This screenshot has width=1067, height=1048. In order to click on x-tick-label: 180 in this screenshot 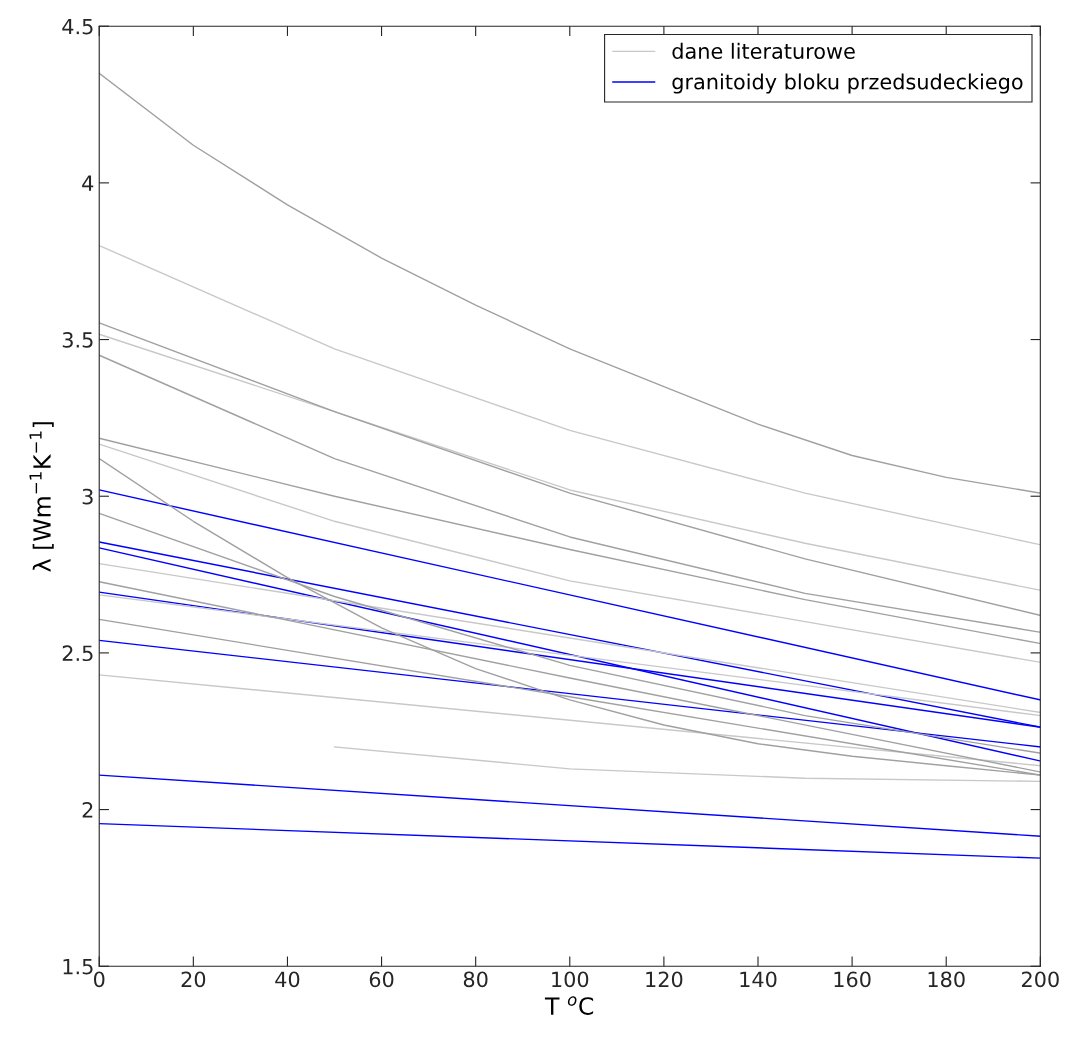, I will do `click(946, 979)`.